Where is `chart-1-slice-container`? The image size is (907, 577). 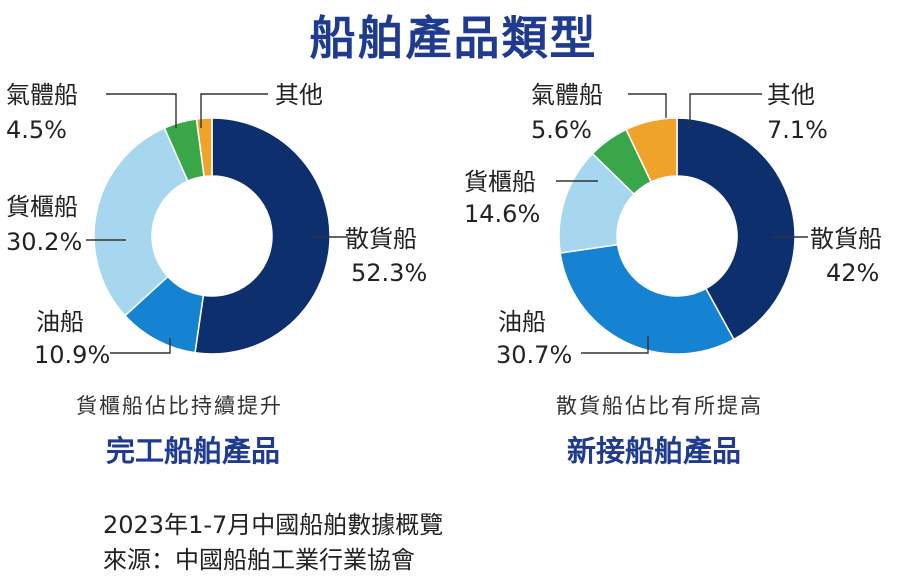
chart-1-slice-container is located at coordinates (141, 222).